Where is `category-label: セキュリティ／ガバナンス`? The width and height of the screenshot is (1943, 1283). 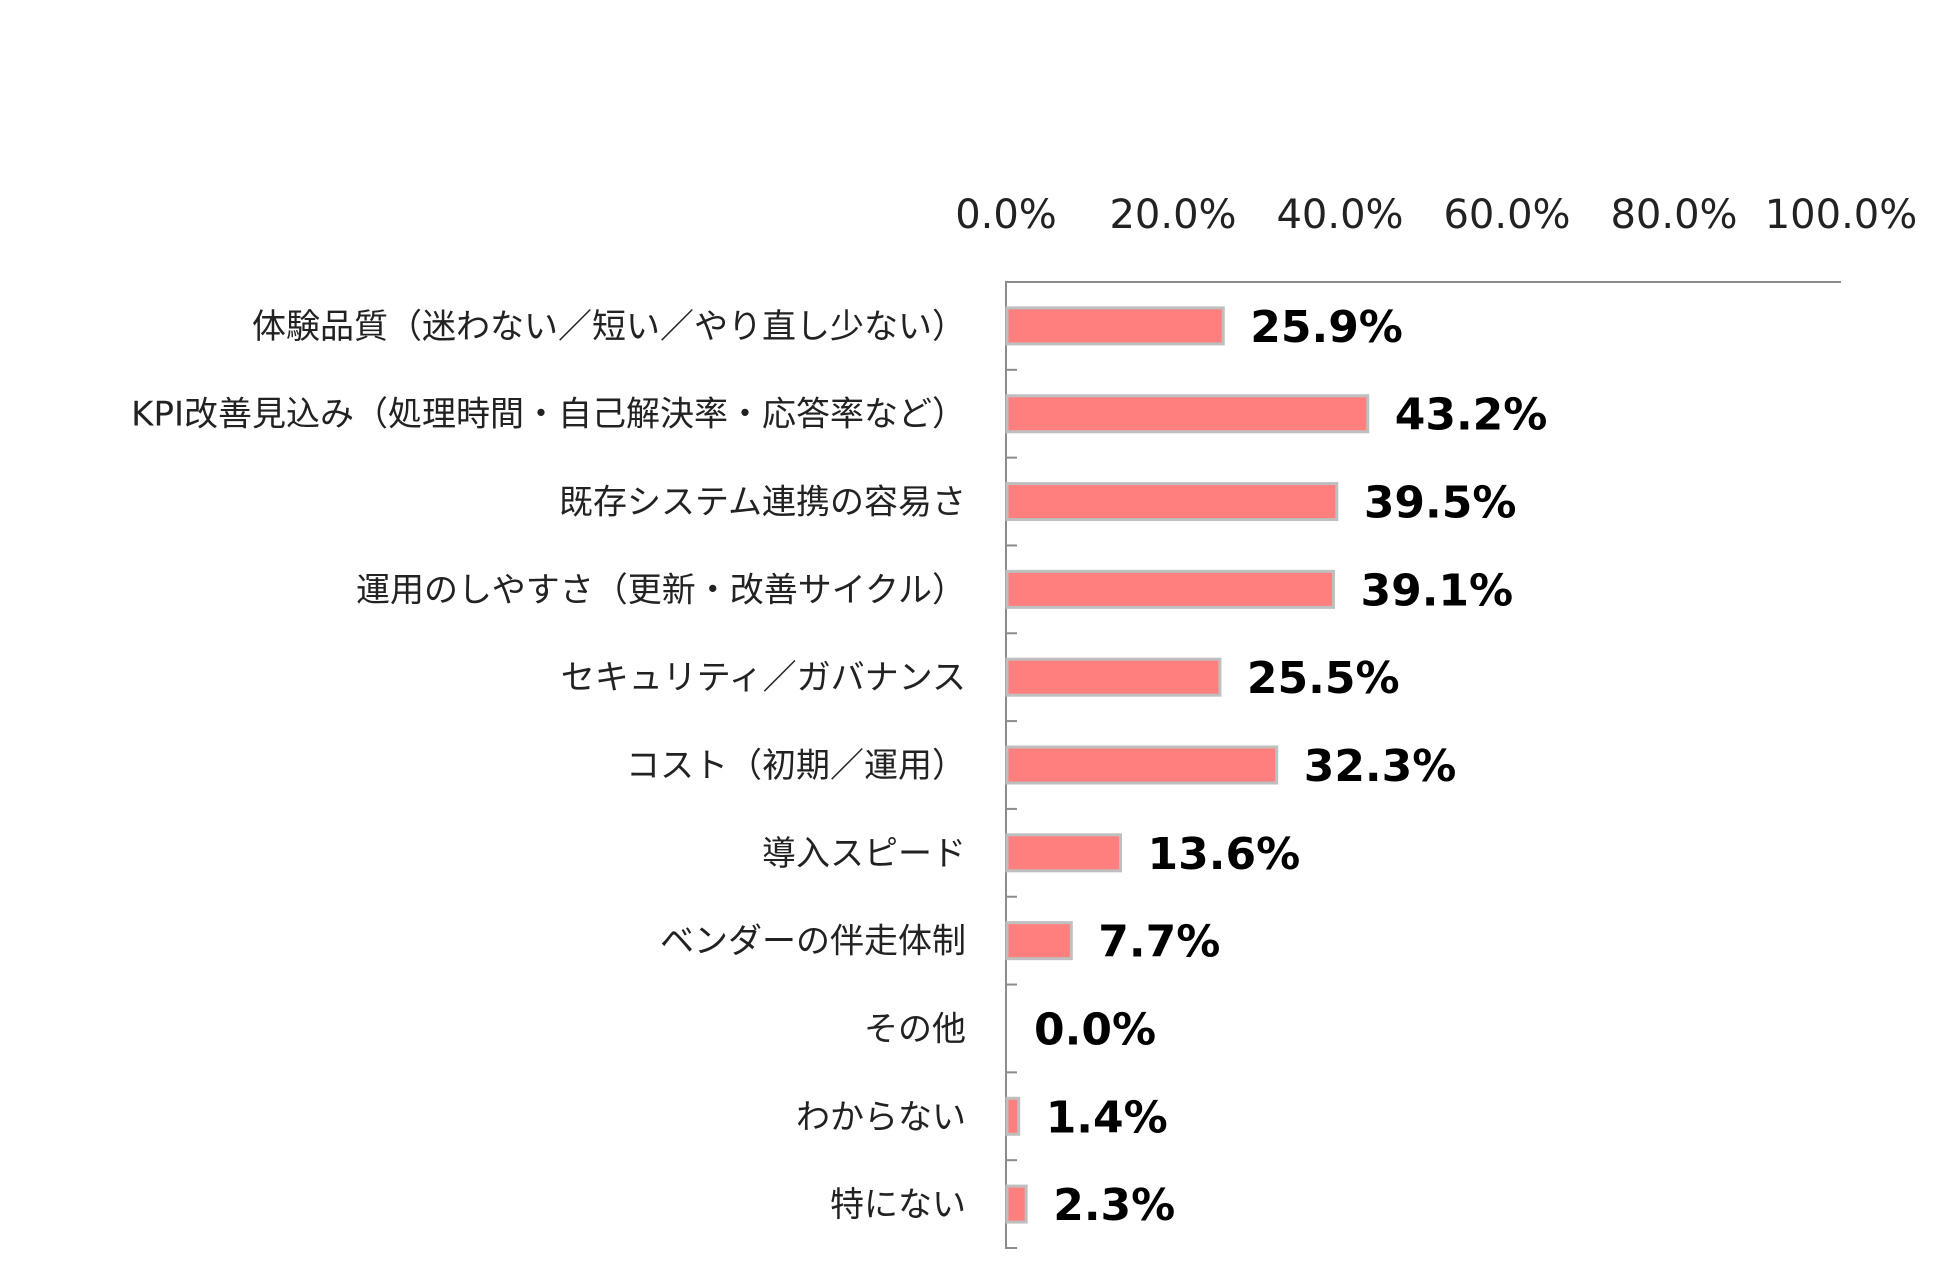 category-label: セキュリティ／ガバナンス is located at coordinates (763, 678).